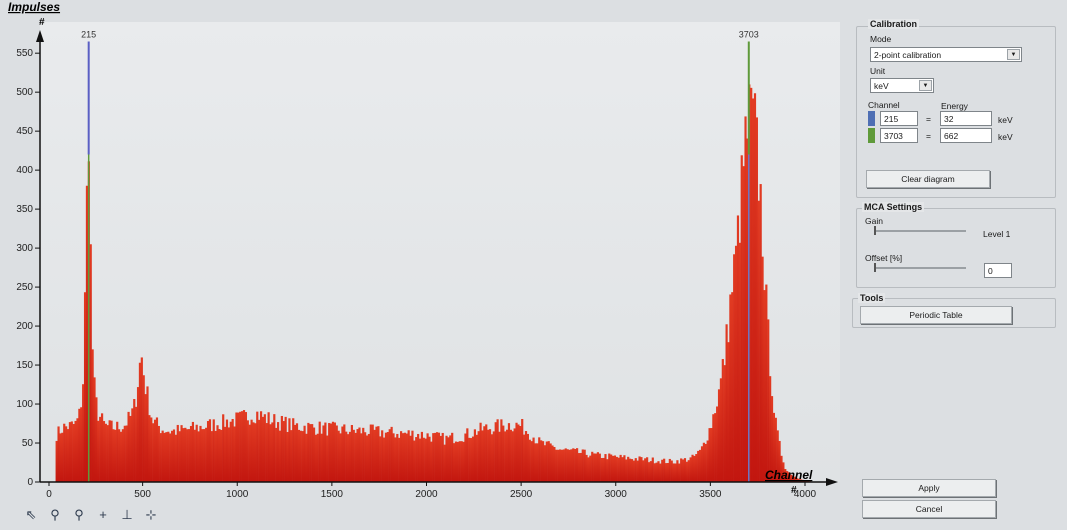 This screenshot has height=530, width=1067. Describe the element at coordinates (936, 315) in the screenshot. I see `periodic-table-button: Periodic Table` at that location.